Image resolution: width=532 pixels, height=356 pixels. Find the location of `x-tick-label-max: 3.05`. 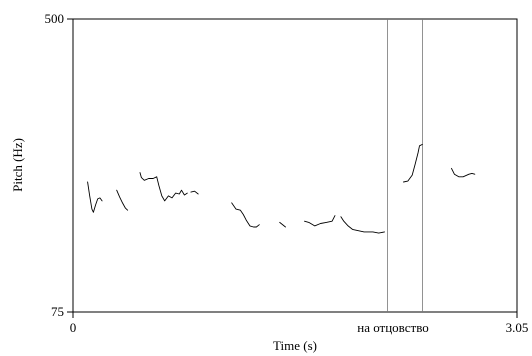

x-tick-label-max: 3.05 is located at coordinates (517, 327).